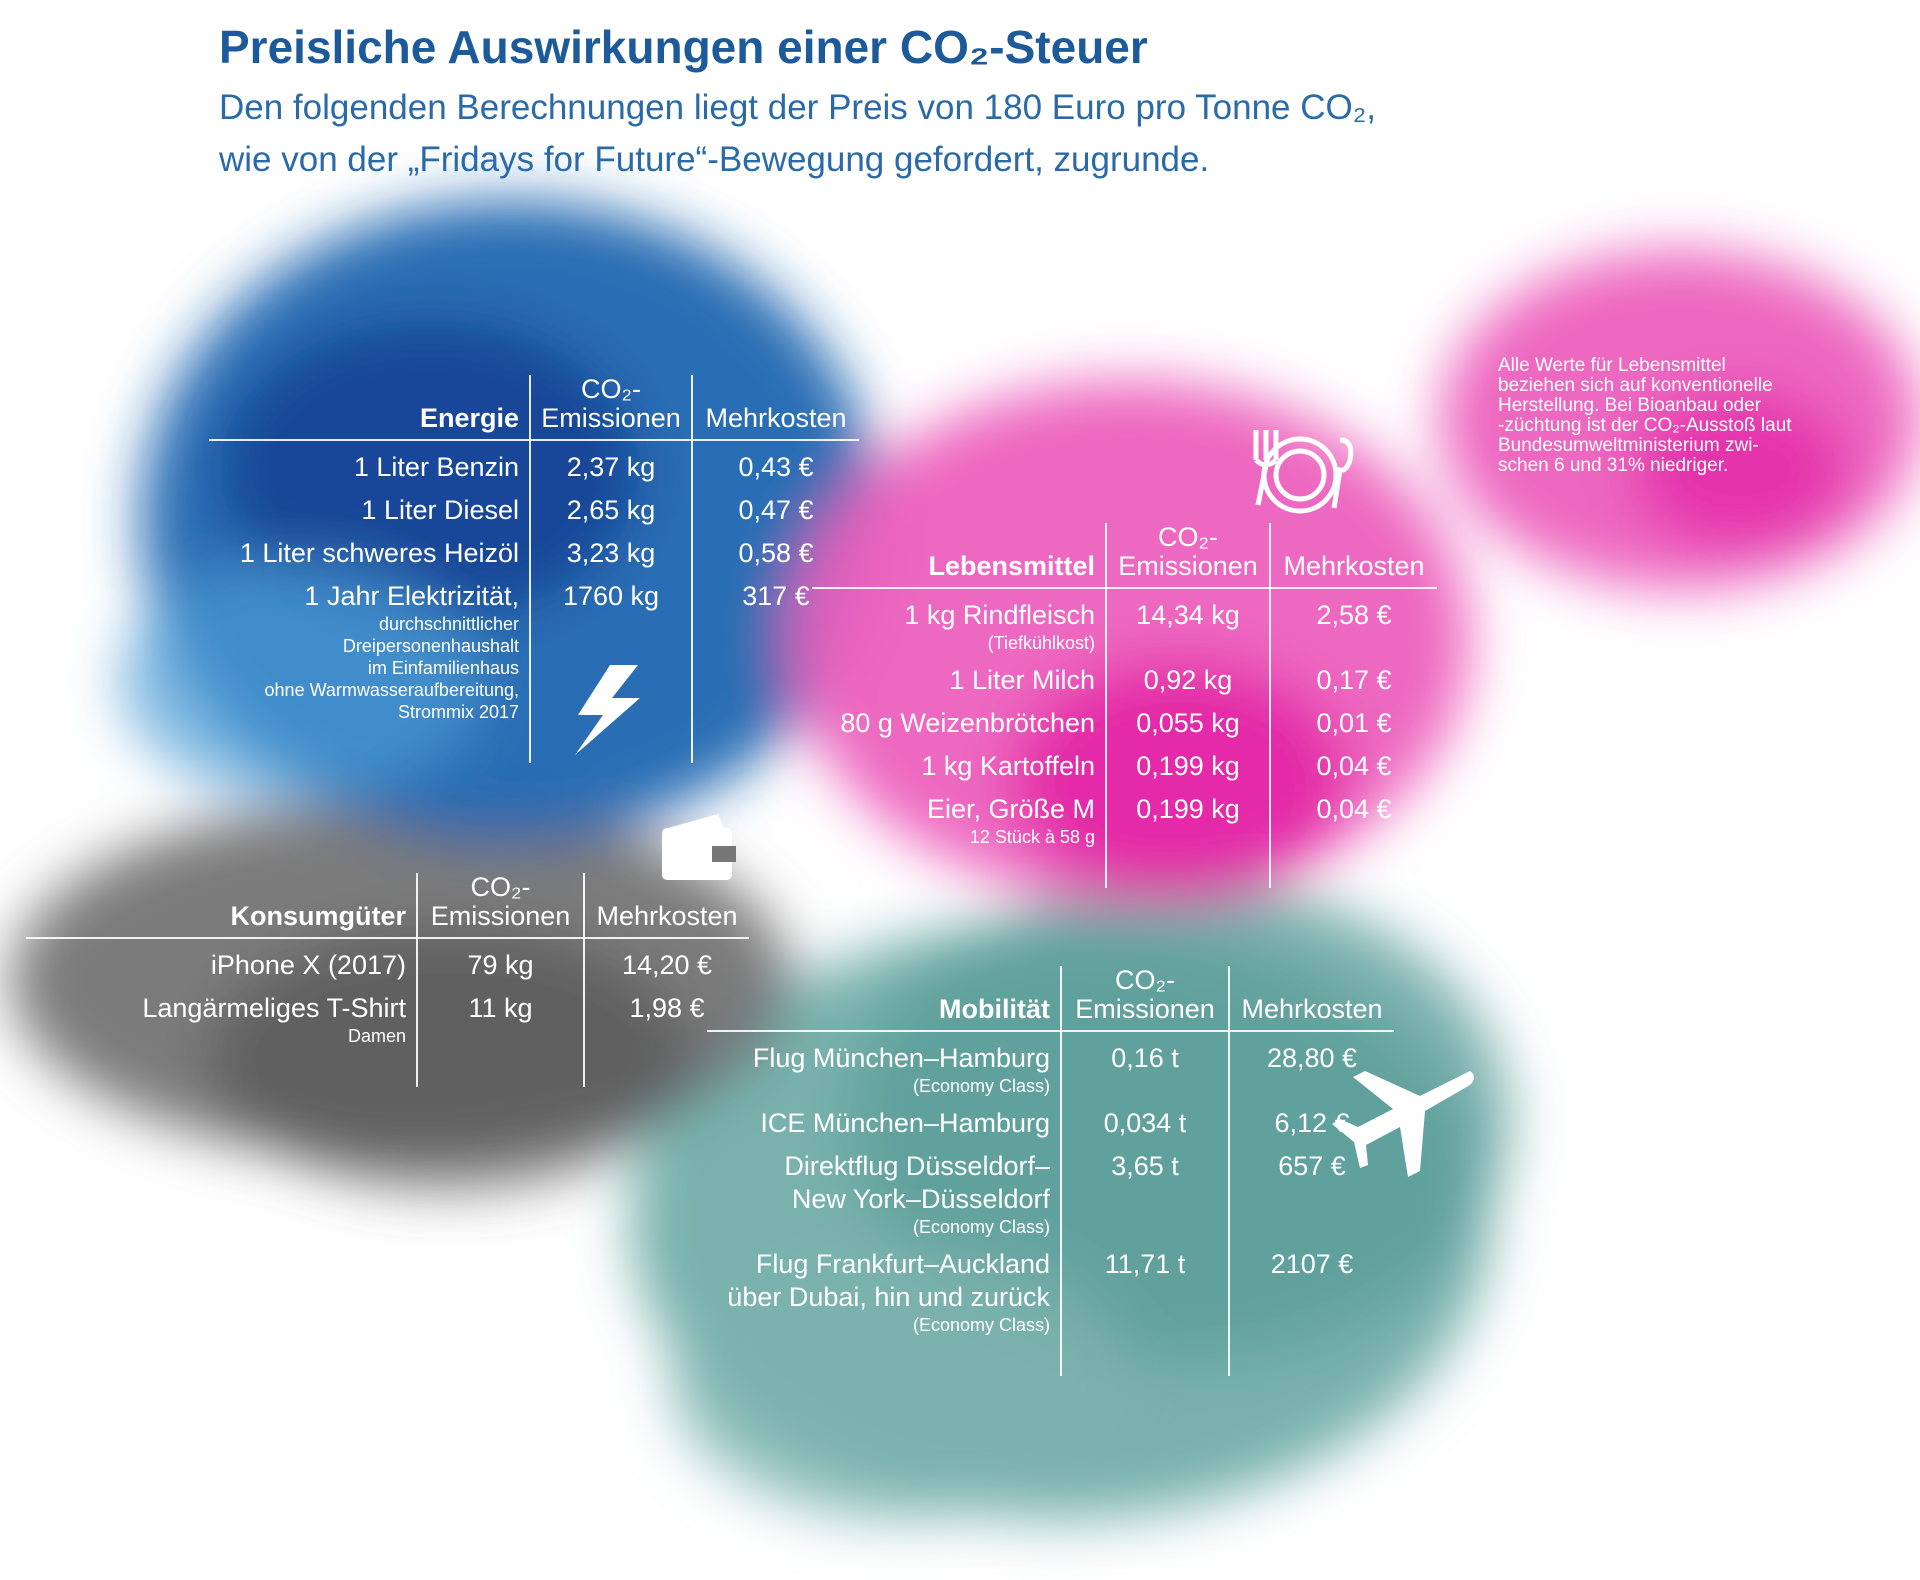 The width and height of the screenshot is (1920, 1580). What do you see at coordinates (776, 553) in the screenshot?
I see `cost-cell: 0,58 €` at bounding box center [776, 553].